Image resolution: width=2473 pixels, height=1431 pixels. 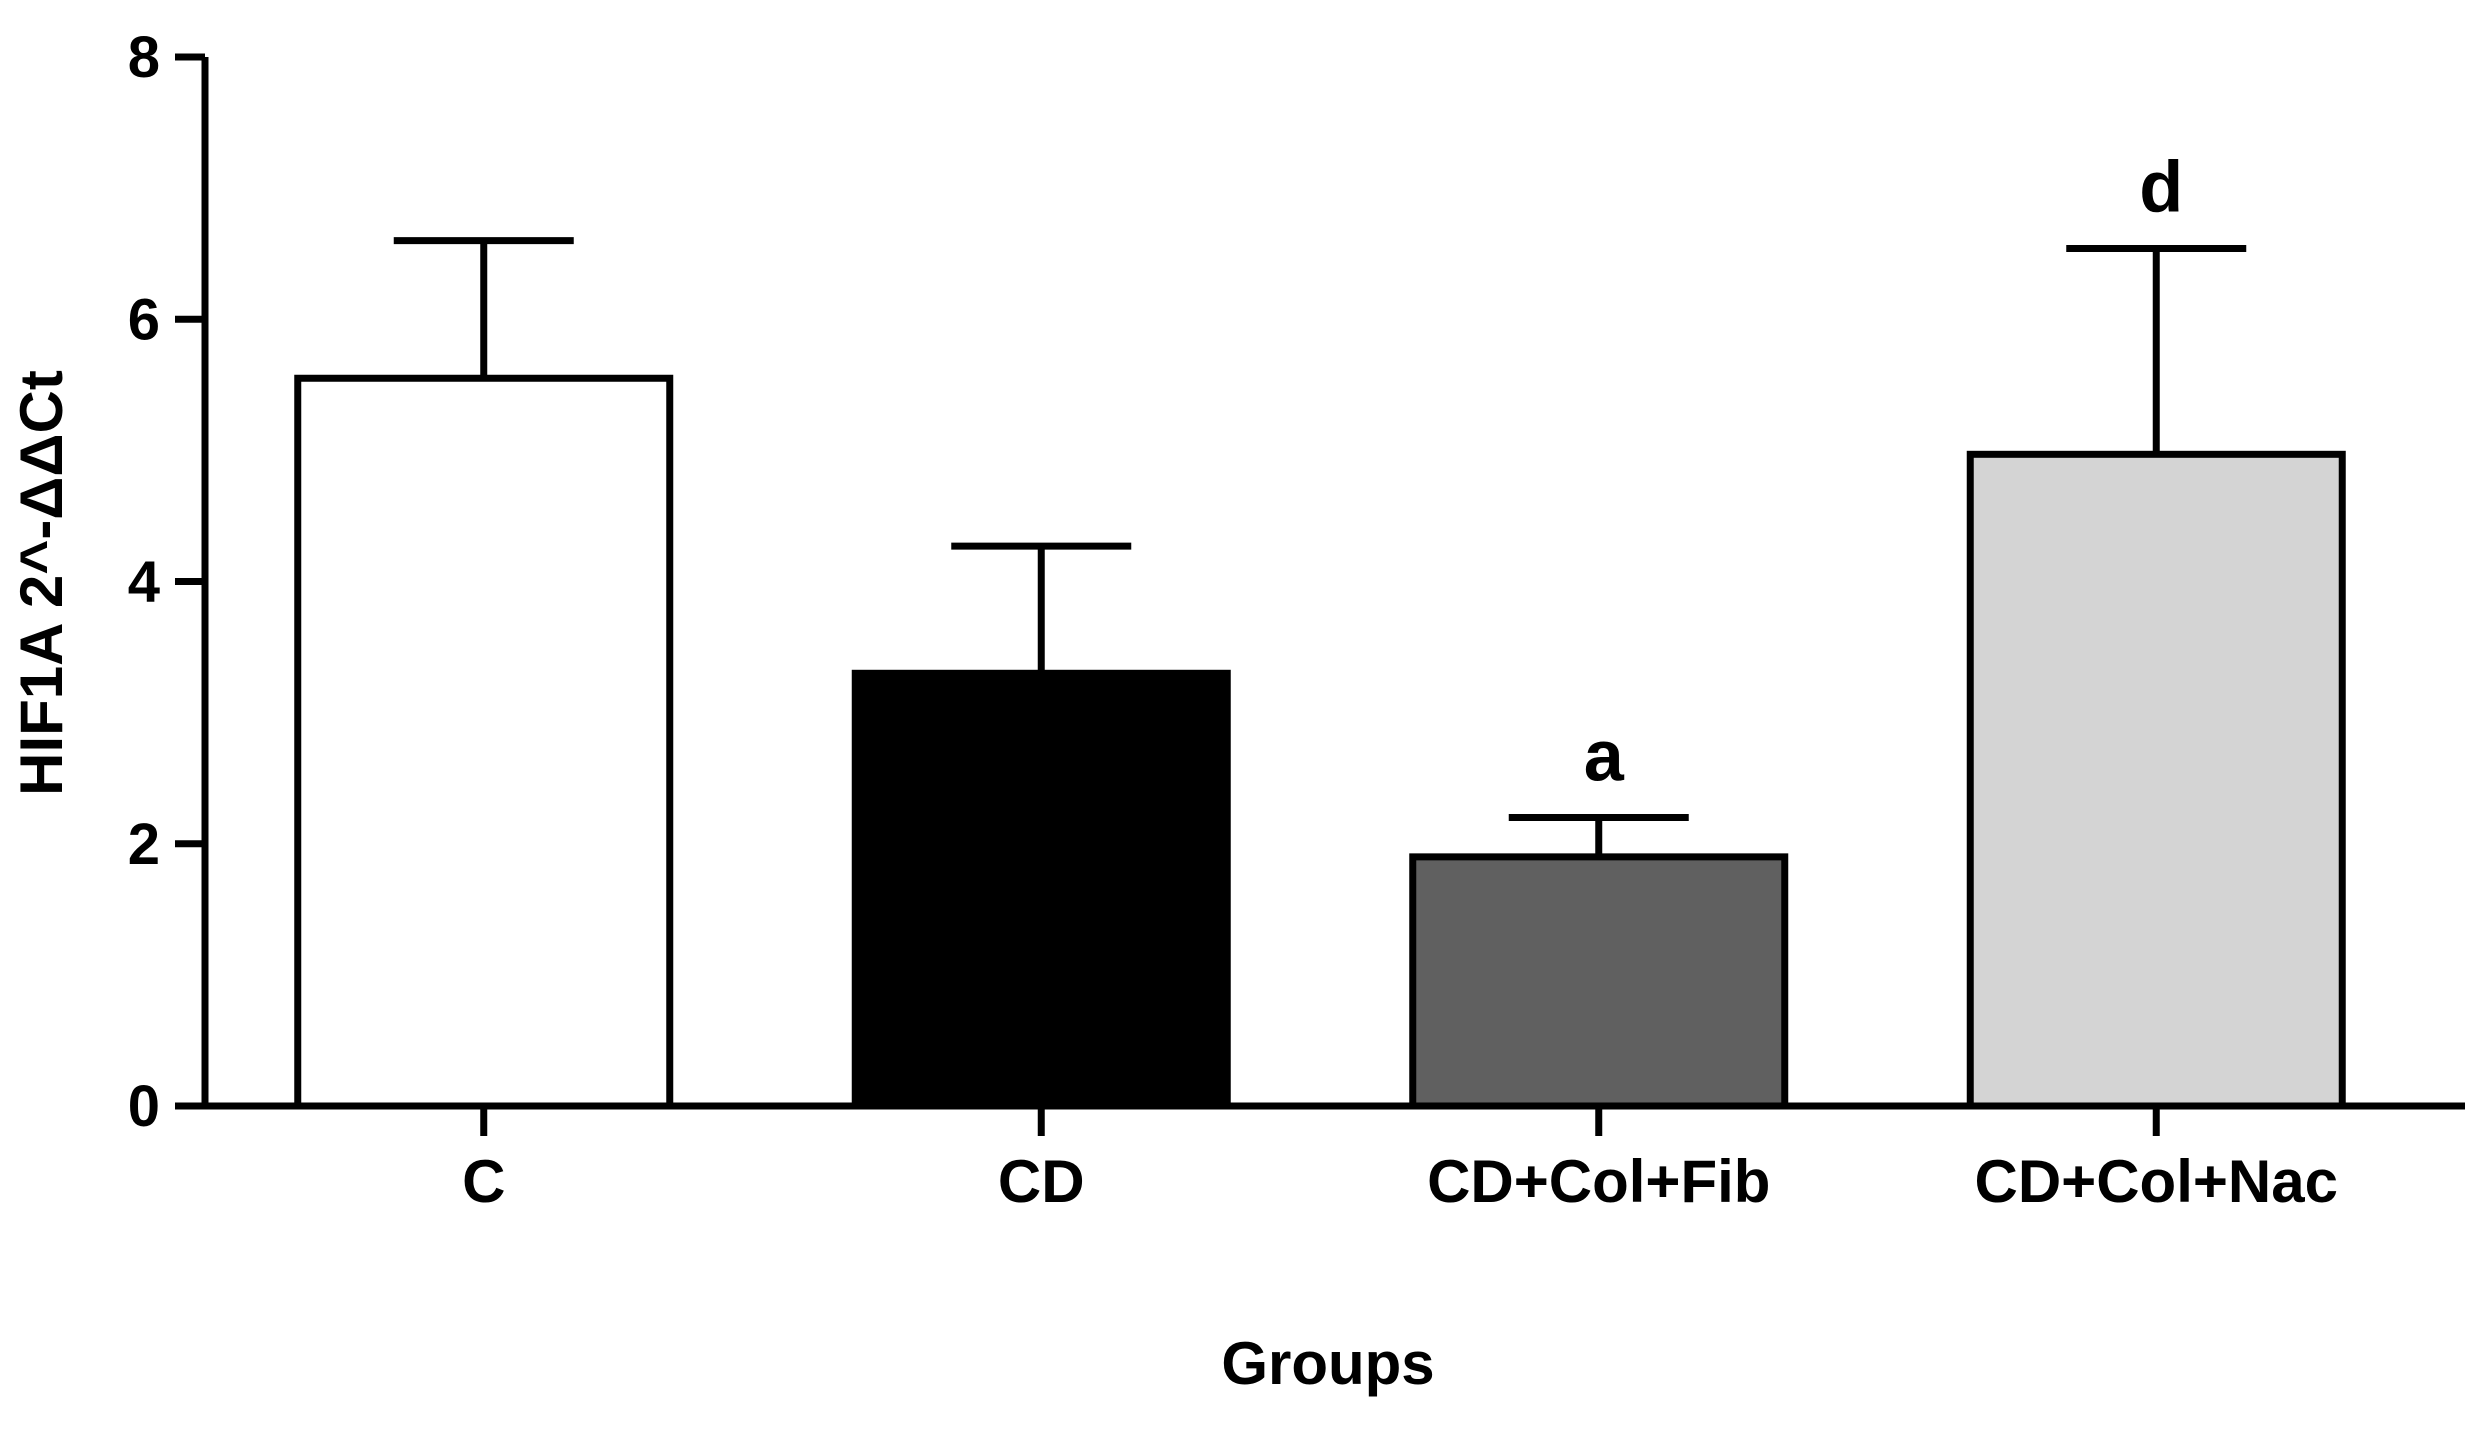 What do you see at coordinates (1604, 757) in the screenshot?
I see `significance-label: a` at bounding box center [1604, 757].